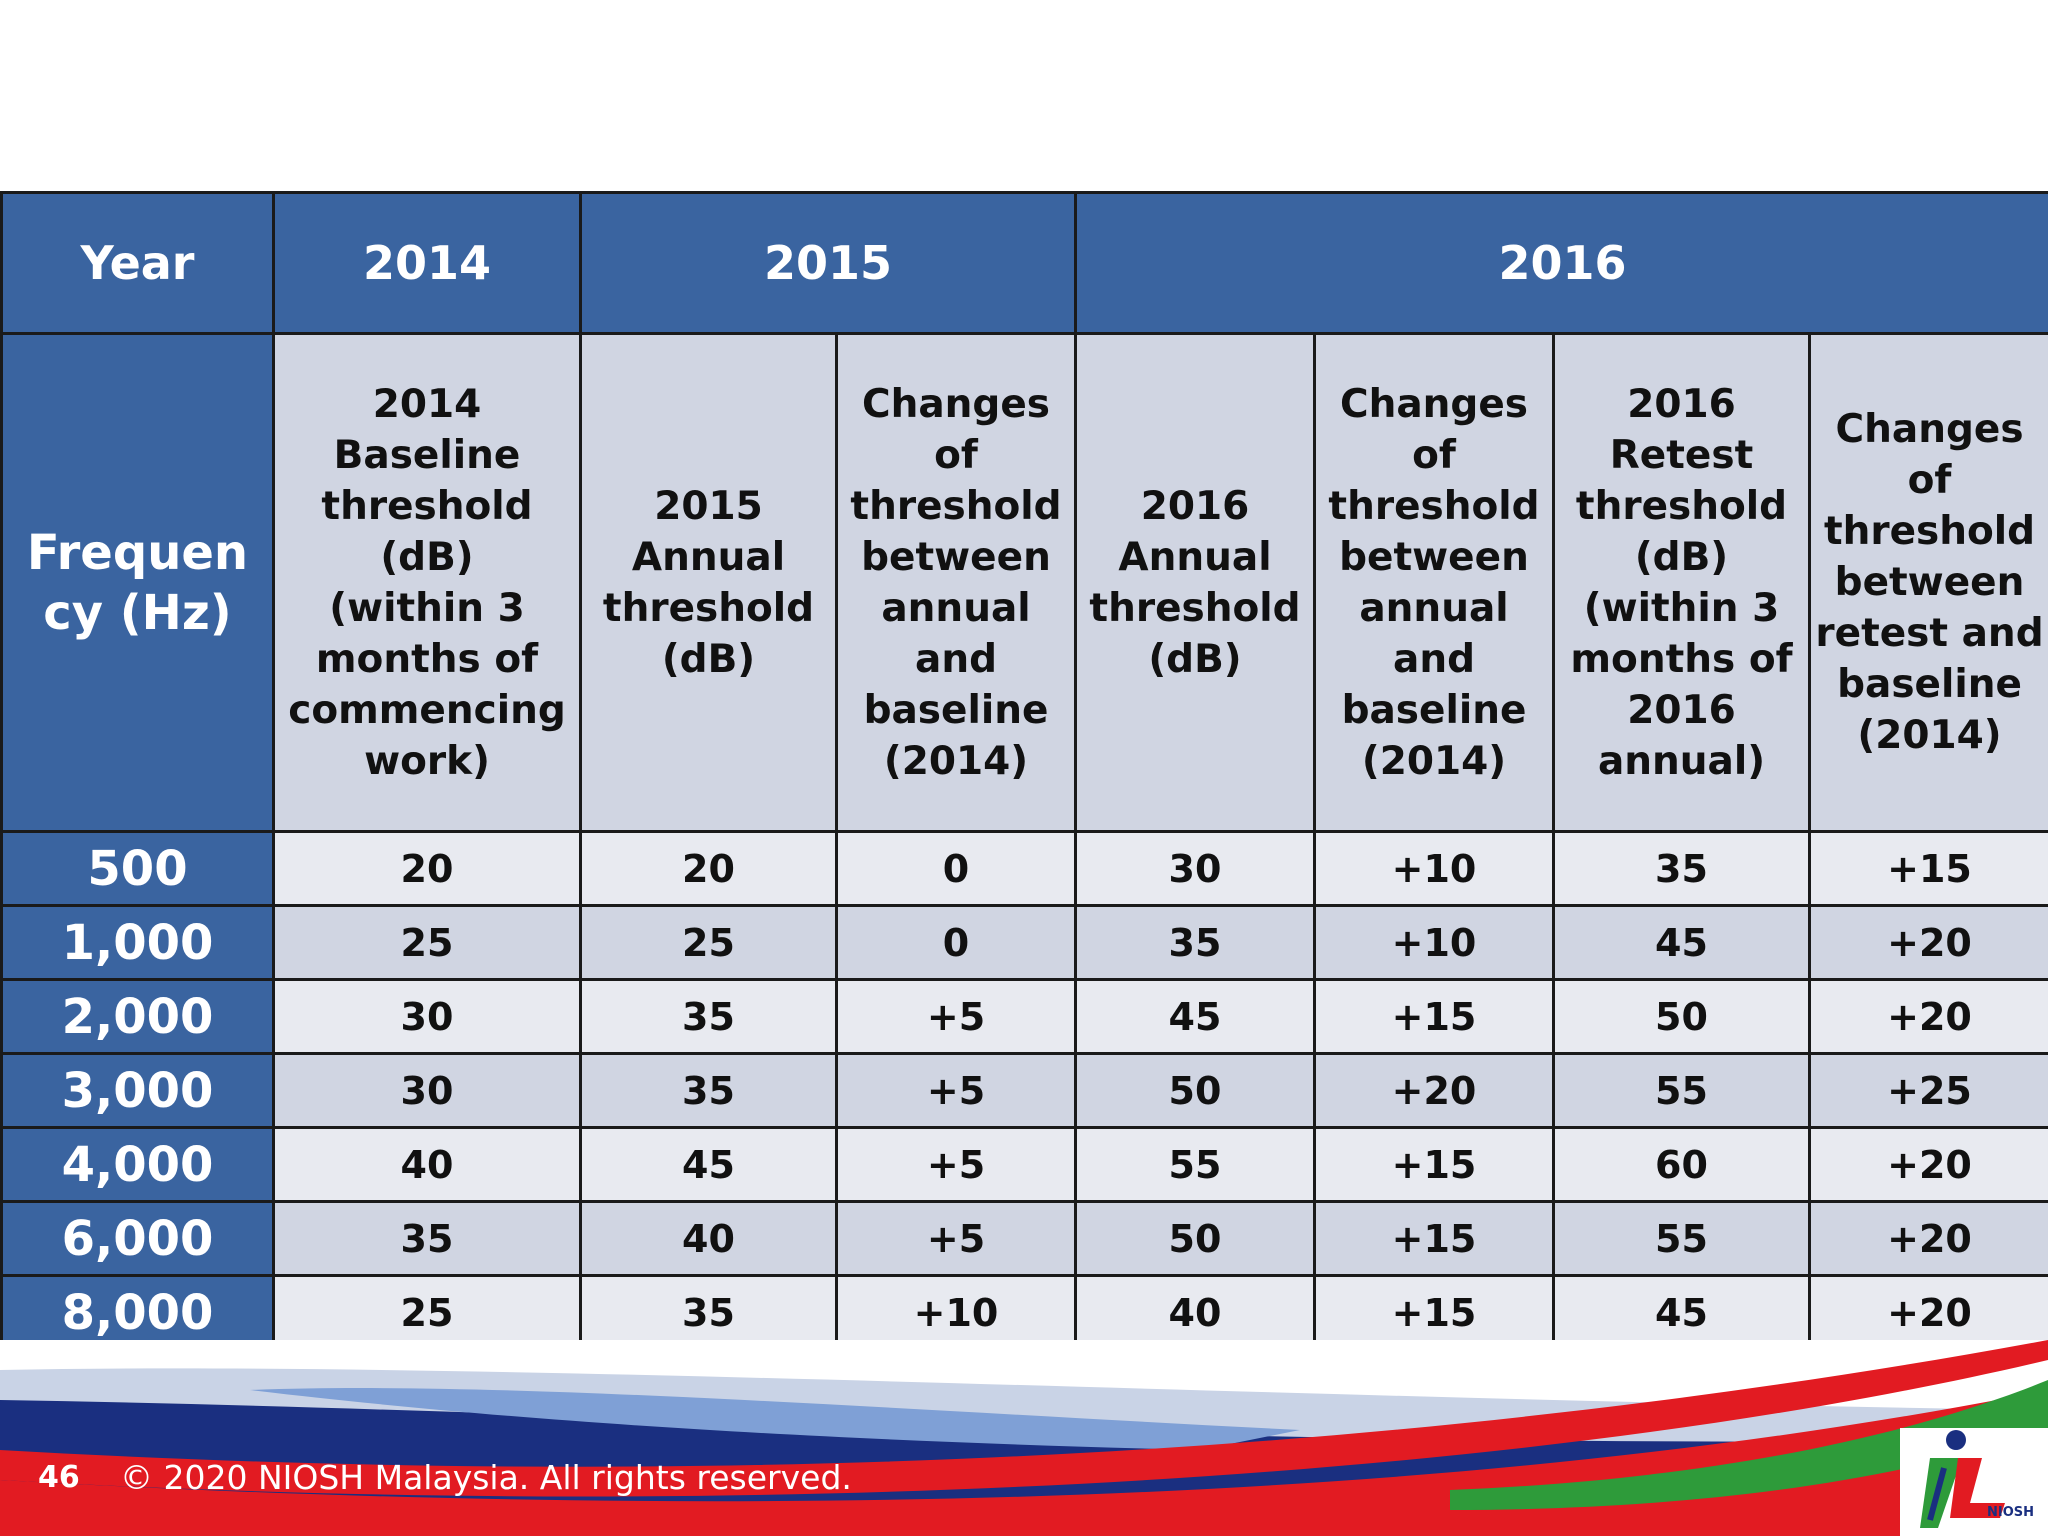 Image resolution: width=2048 pixels, height=1536 pixels. I want to click on header-line: months of, so click(1681, 659).